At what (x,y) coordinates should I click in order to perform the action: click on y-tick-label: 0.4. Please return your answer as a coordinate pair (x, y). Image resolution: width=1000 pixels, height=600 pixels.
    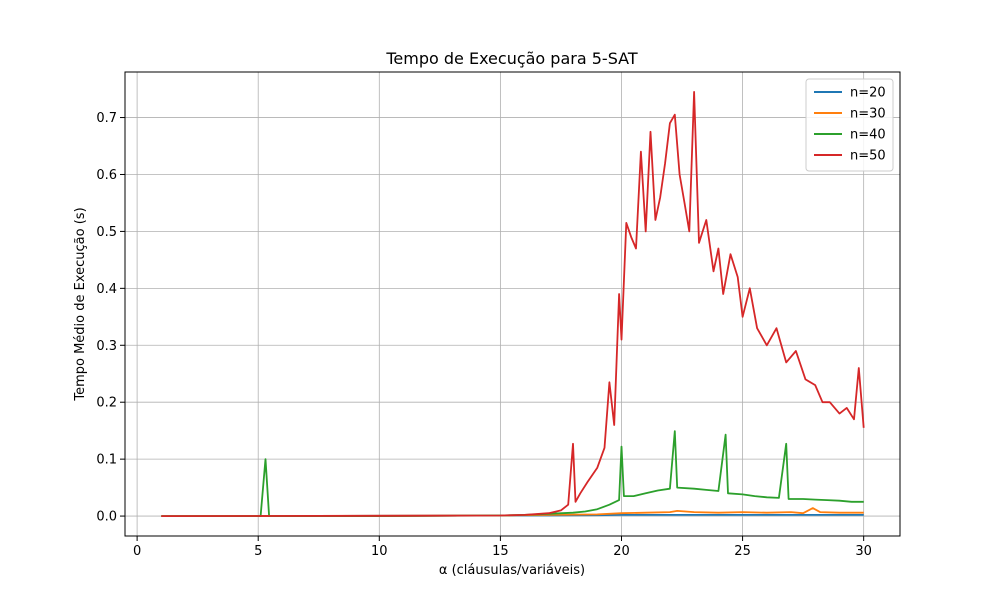
    Looking at the image, I should click on (106, 289).